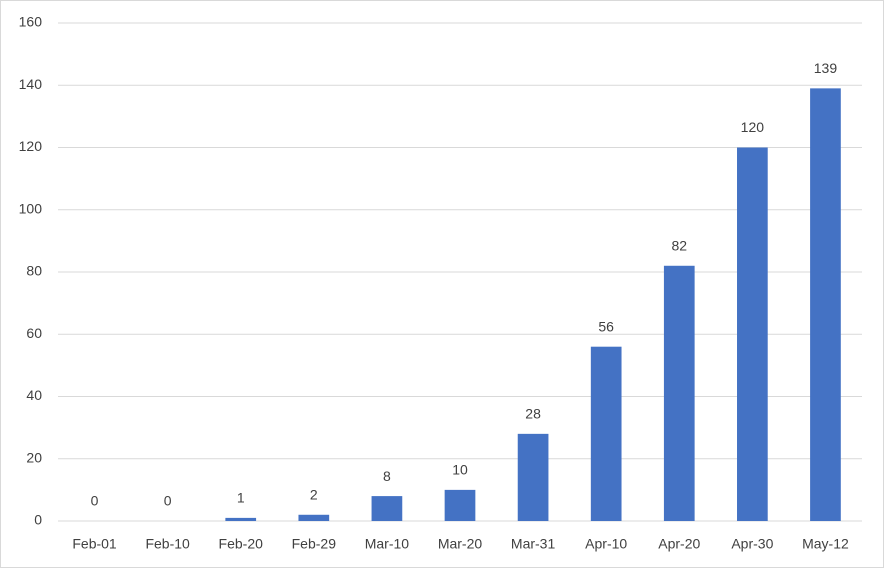 The height and width of the screenshot is (568, 884). Describe the element at coordinates (825, 544) in the screenshot. I see `x-tick-label: May-12` at that location.